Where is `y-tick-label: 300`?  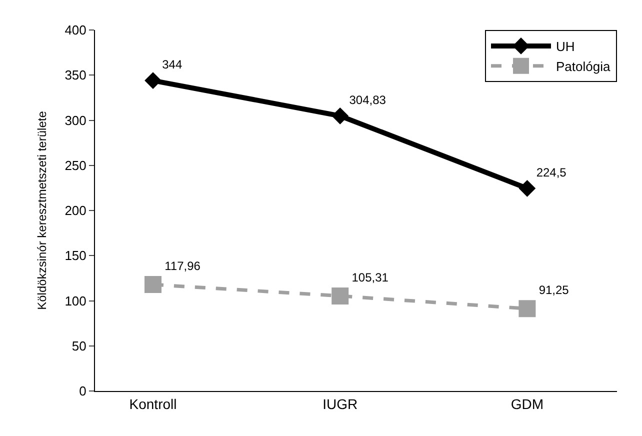 y-tick-label: 300 is located at coordinates (75, 120).